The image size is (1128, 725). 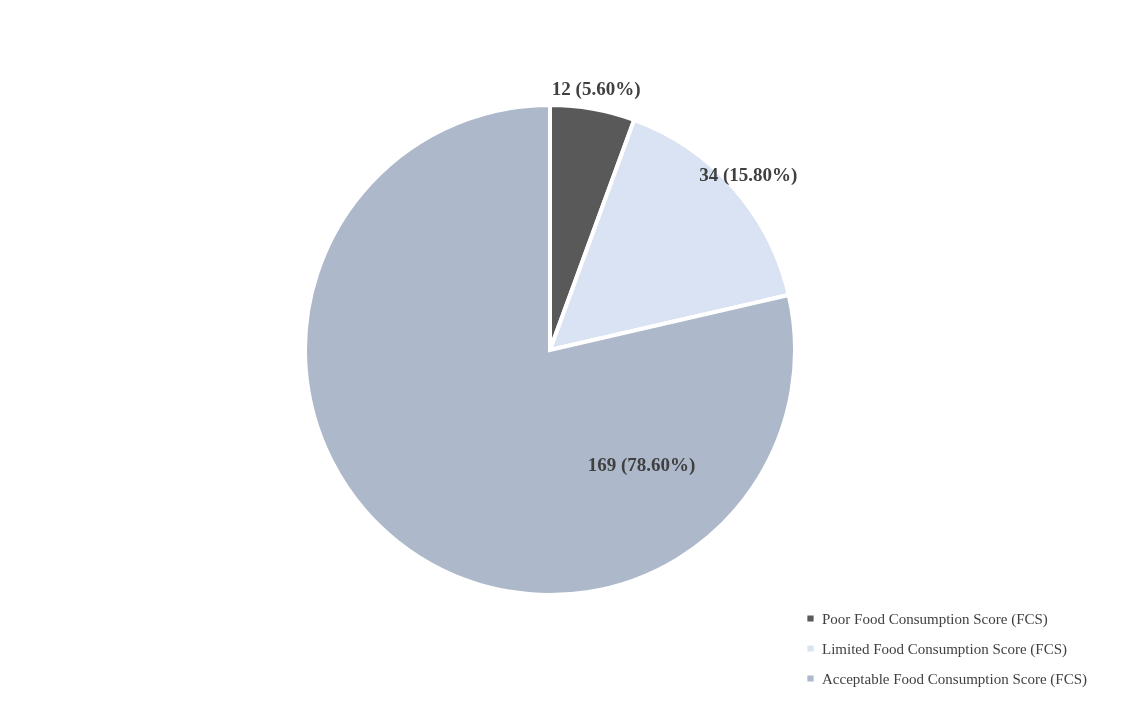 What do you see at coordinates (748, 174) in the screenshot?
I see `data-label: 34 (15.80%)` at bounding box center [748, 174].